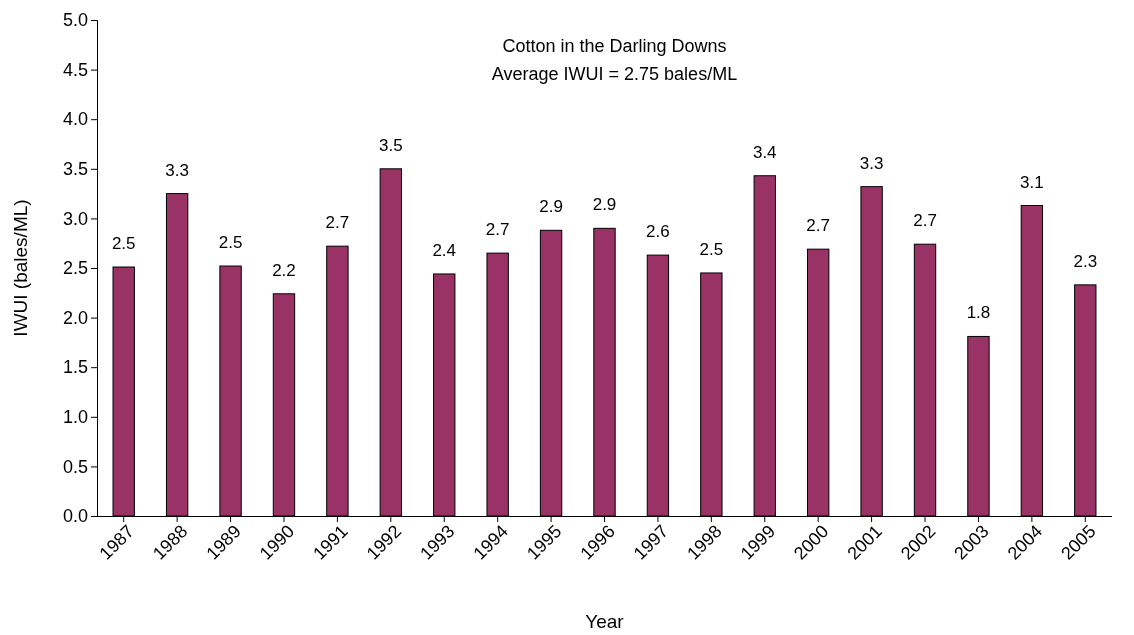 This screenshot has width=1134, height=635. Describe the element at coordinates (20, 268) in the screenshot. I see `y-axis-title: IWUI (bales/ML)` at that location.